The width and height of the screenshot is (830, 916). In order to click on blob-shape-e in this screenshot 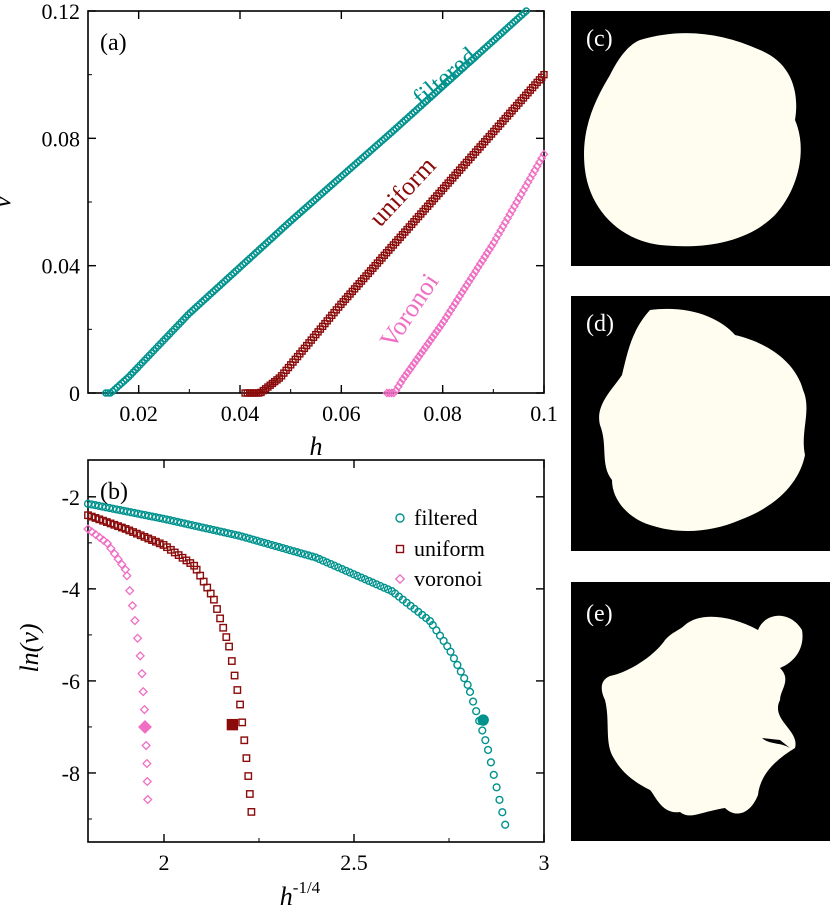, I will do `click(702, 715)`.